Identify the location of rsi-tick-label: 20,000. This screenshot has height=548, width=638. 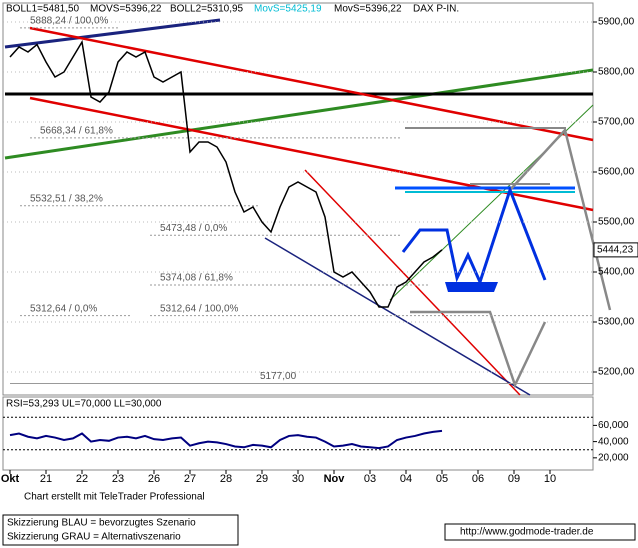
(613, 457).